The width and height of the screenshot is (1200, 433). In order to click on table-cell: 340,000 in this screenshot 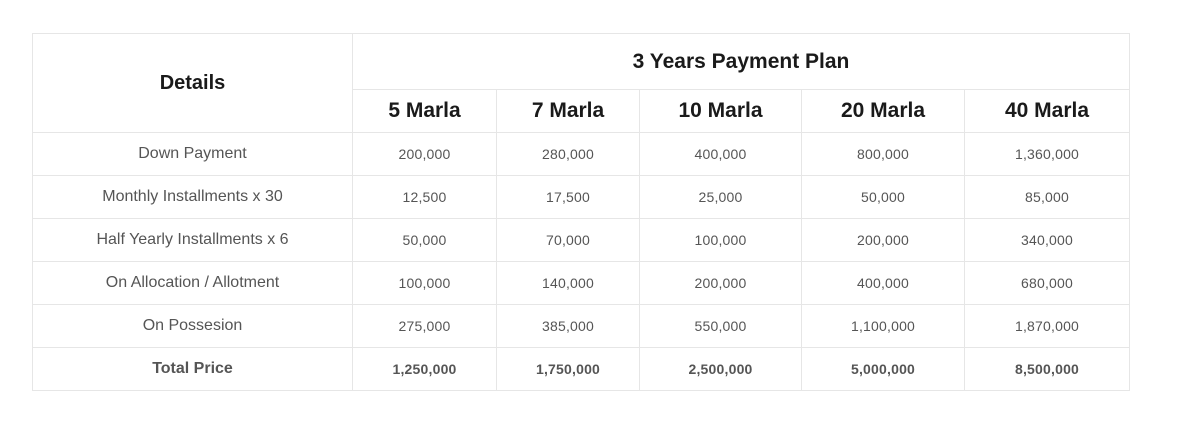, I will do `click(1047, 240)`.